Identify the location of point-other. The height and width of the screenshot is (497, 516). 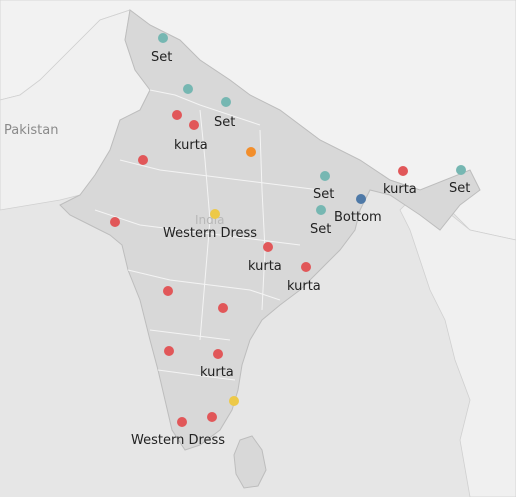
(251, 152).